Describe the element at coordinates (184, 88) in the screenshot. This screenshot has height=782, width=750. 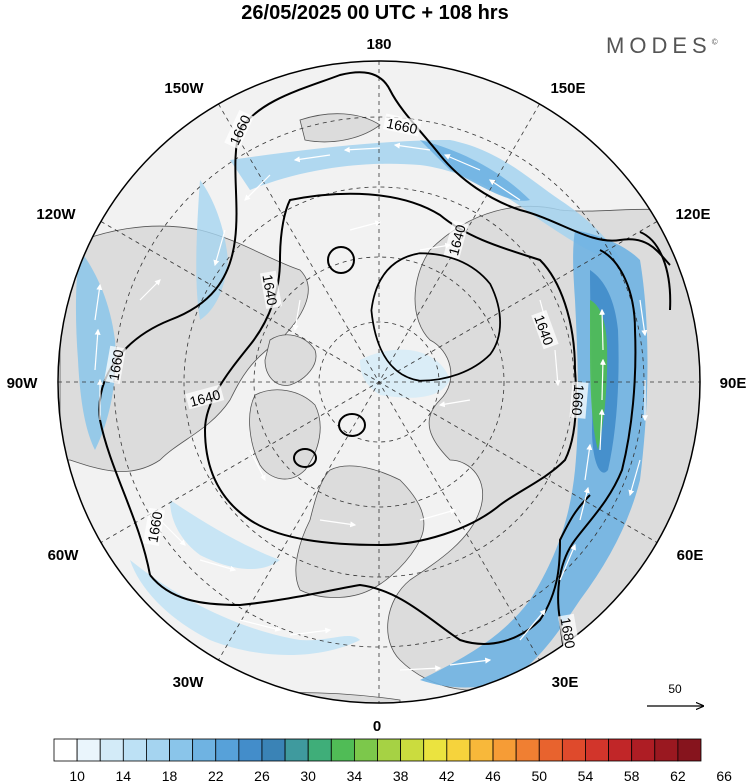
I see `lon-label-150w: 150W` at that location.